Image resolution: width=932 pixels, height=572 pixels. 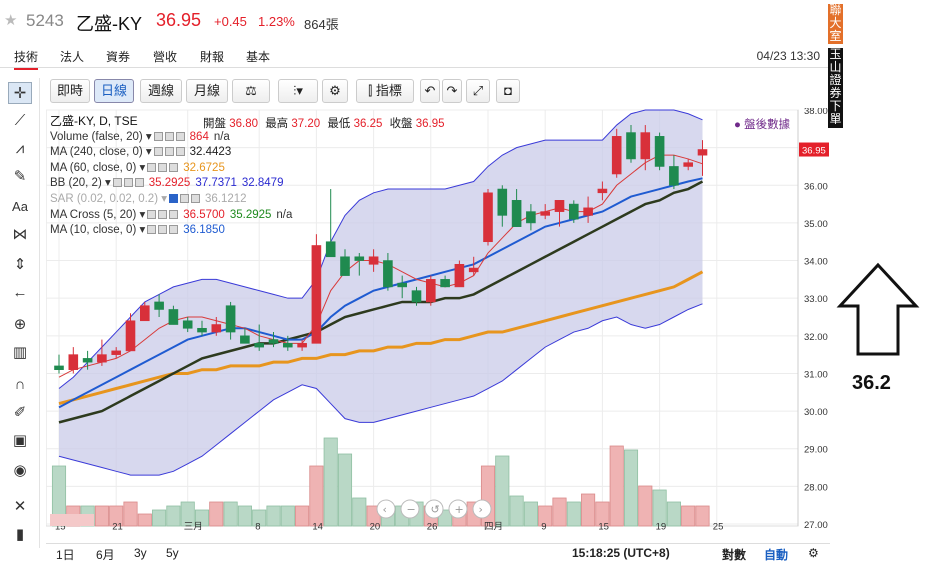 What do you see at coordinates (20, 148) in the screenshot?
I see `pitchfork-icon: ⩘` at bounding box center [20, 148].